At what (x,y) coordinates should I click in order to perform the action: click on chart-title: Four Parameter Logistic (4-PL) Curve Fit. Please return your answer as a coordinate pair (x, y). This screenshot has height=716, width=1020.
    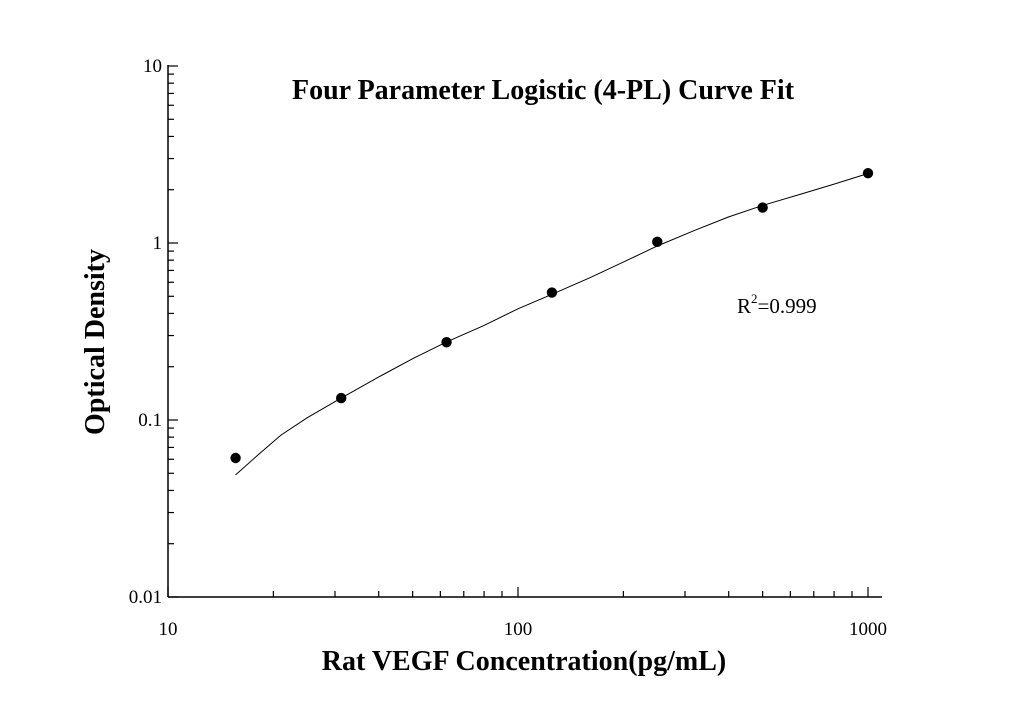
    Looking at the image, I should click on (543, 90).